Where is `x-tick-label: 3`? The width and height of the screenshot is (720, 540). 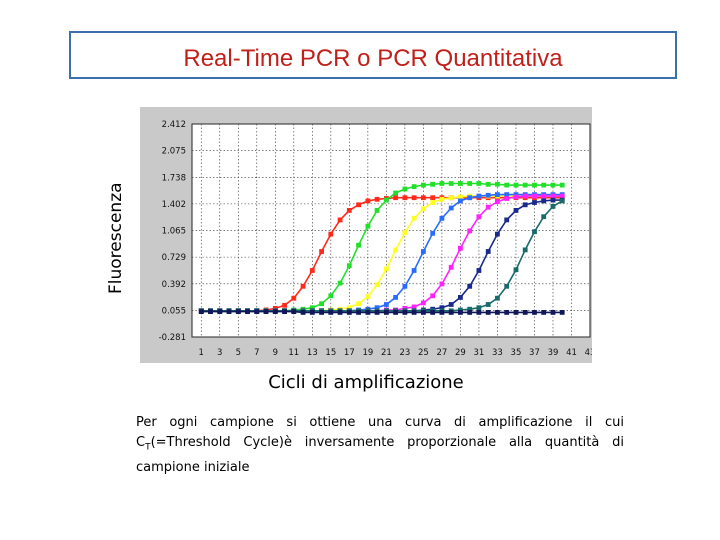
x-tick-label: 3 is located at coordinates (219, 353).